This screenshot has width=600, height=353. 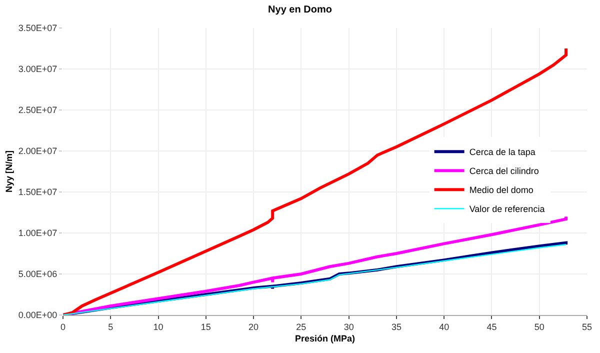 I want to click on x-tick-label: 20, so click(x=253, y=327).